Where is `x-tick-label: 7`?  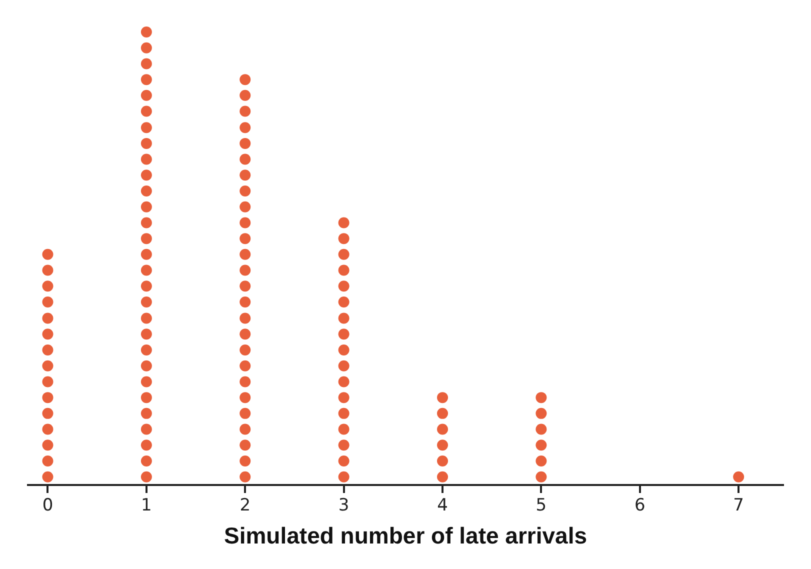
x-tick-label: 7 is located at coordinates (738, 506).